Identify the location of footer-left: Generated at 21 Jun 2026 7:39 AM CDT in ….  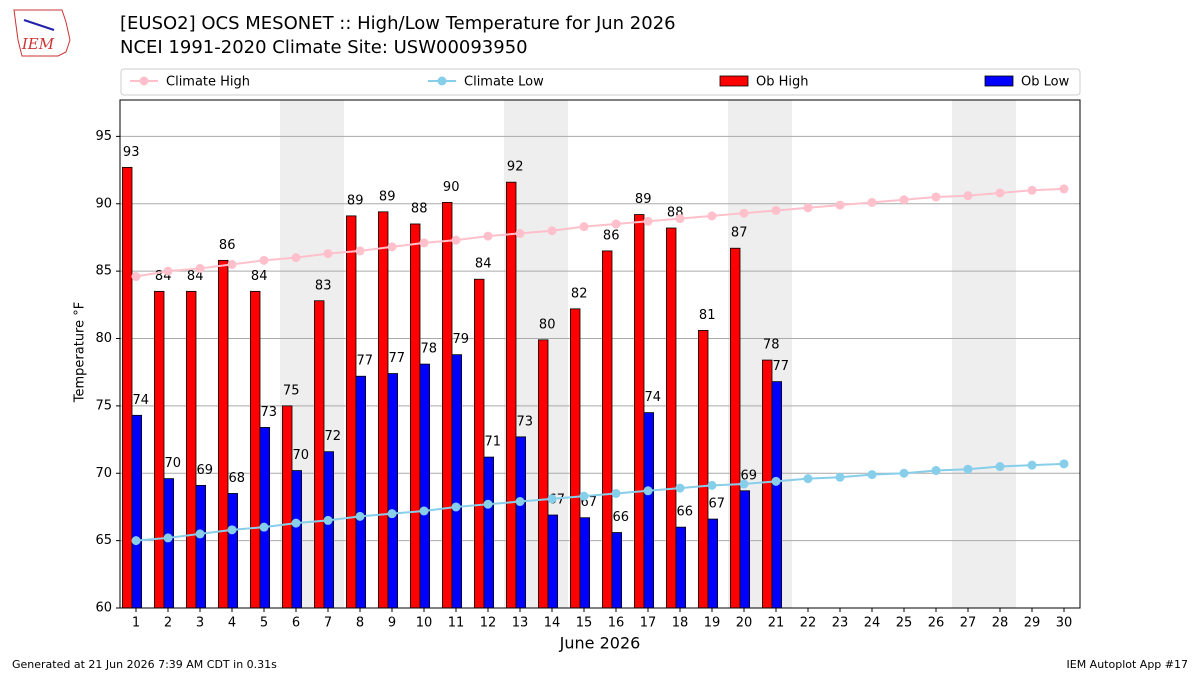
(144, 664).